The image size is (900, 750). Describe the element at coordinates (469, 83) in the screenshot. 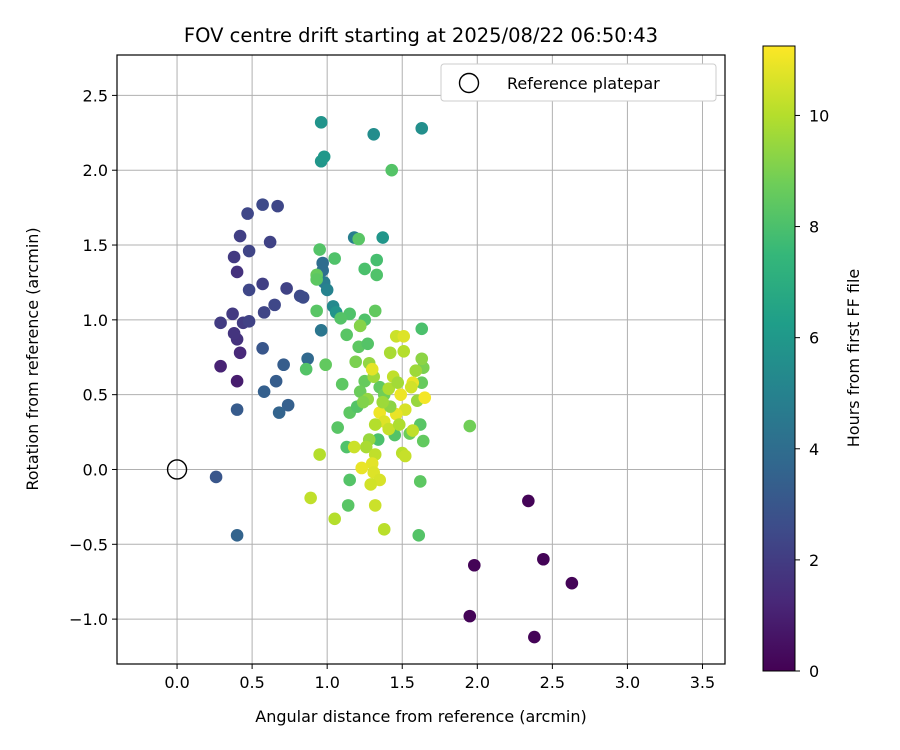

I see `legend-marker-reference` at that location.